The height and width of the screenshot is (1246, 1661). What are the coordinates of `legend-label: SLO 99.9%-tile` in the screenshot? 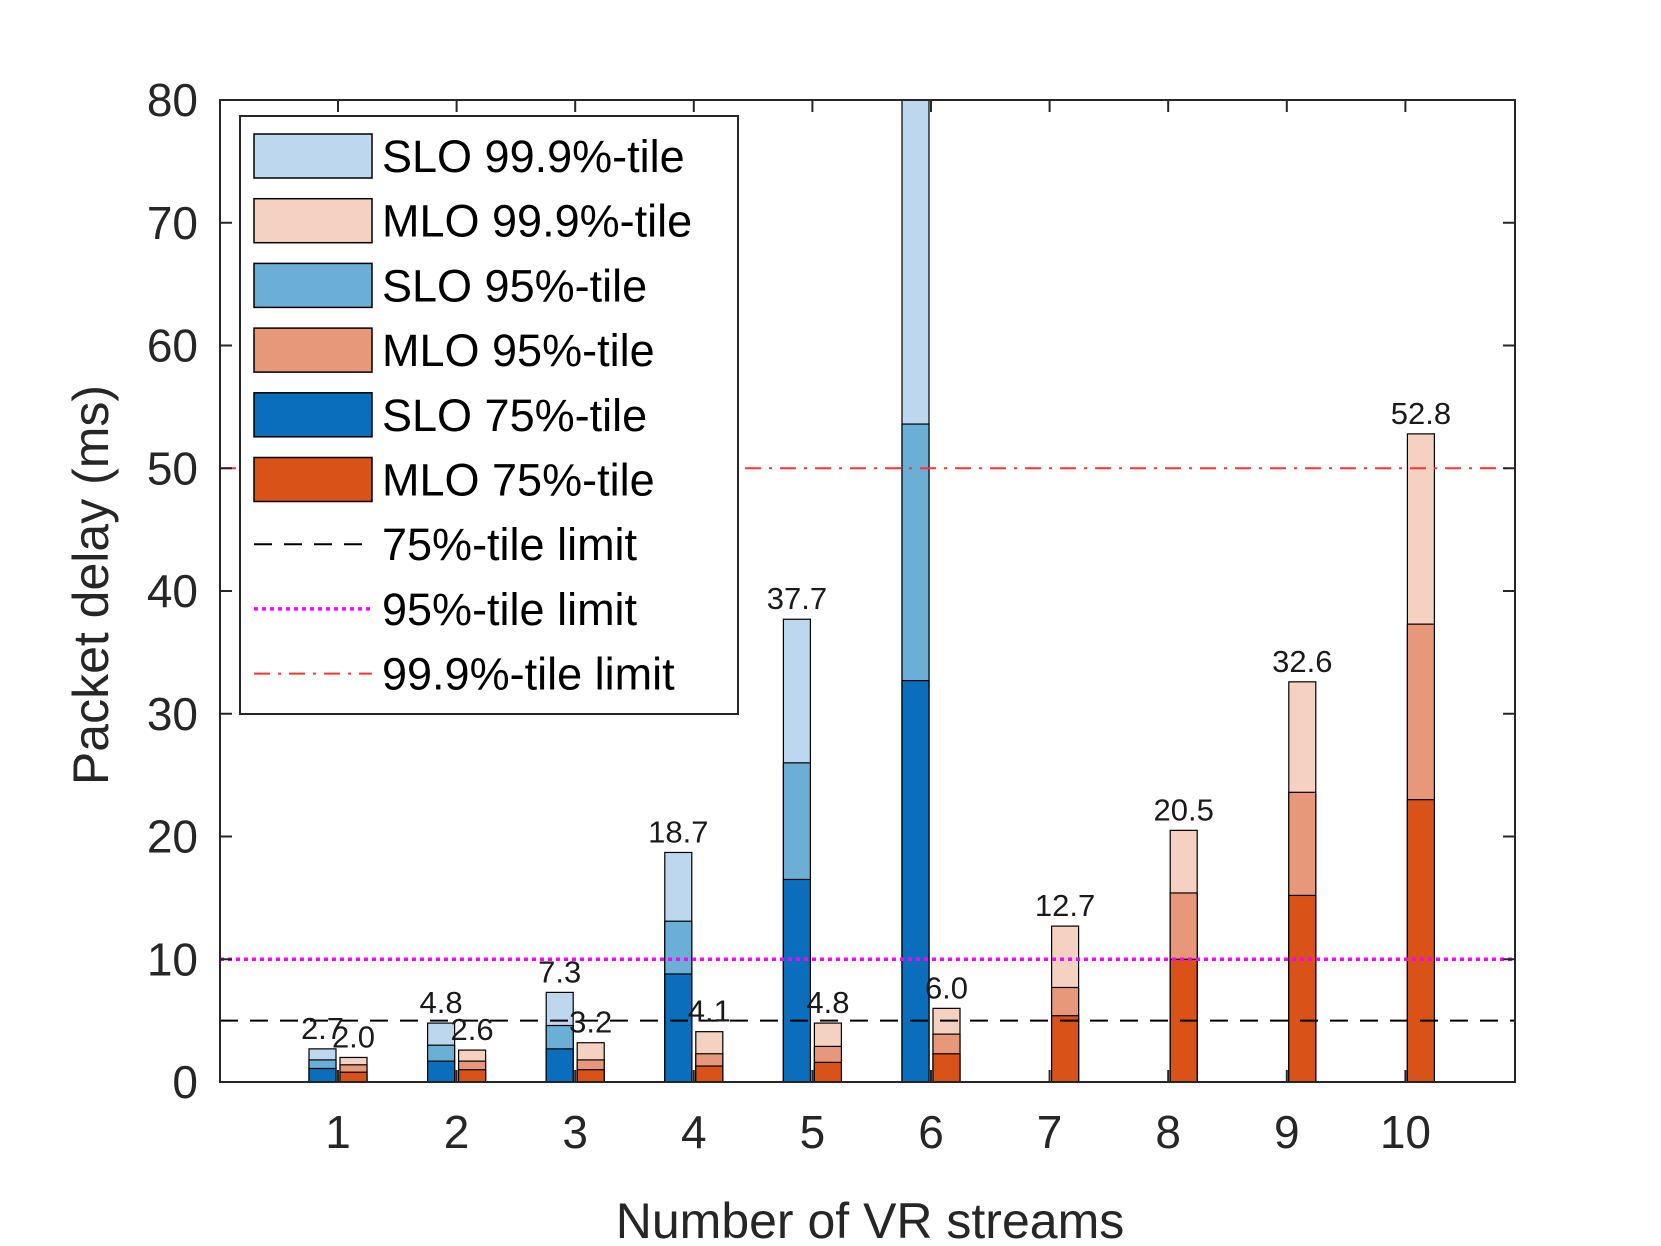 It's located at (533, 156).